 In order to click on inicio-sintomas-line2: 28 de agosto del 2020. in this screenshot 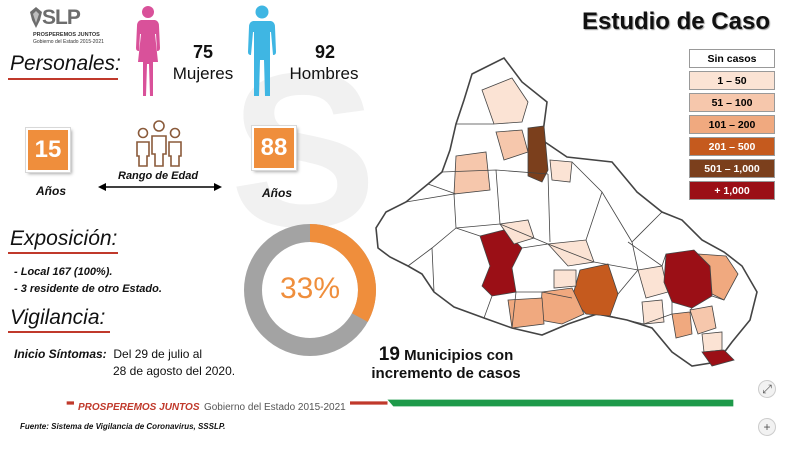, I will do `click(174, 371)`.